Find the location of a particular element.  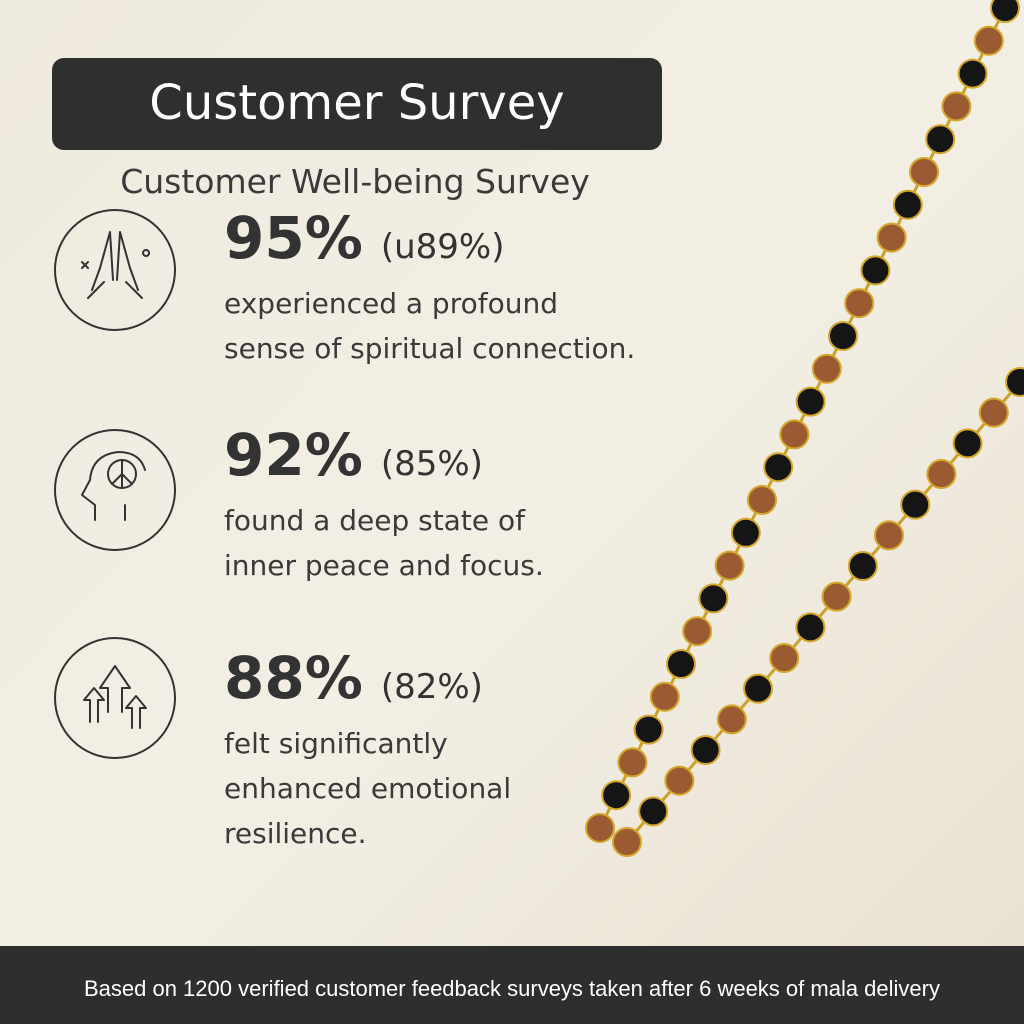

stat-description: sense of spiritual connection. is located at coordinates (429, 348).